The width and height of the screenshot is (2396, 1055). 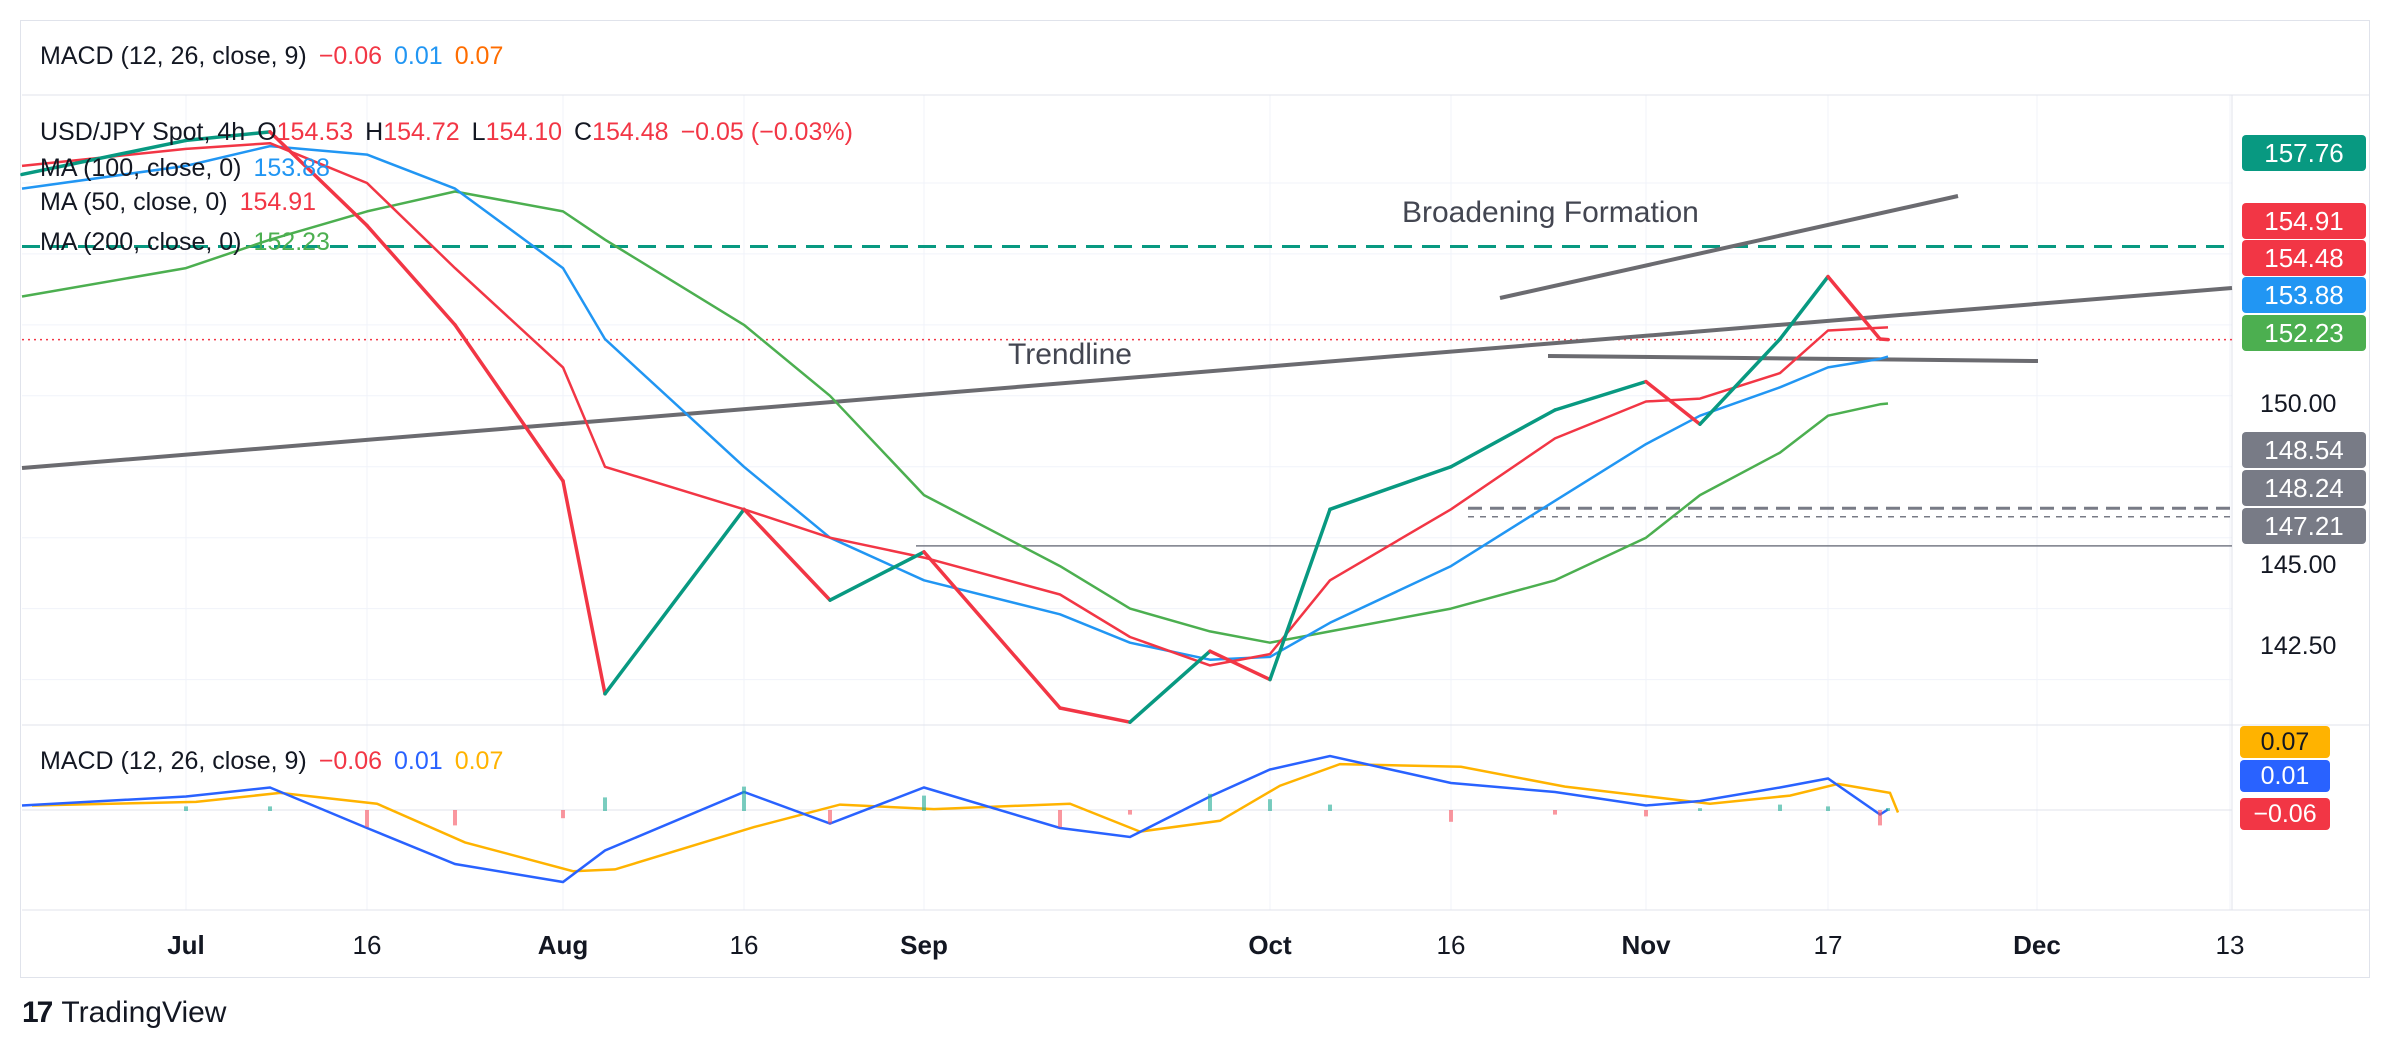 I want to click on x-tick-aug-16: 16, so click(x=744, y=945).